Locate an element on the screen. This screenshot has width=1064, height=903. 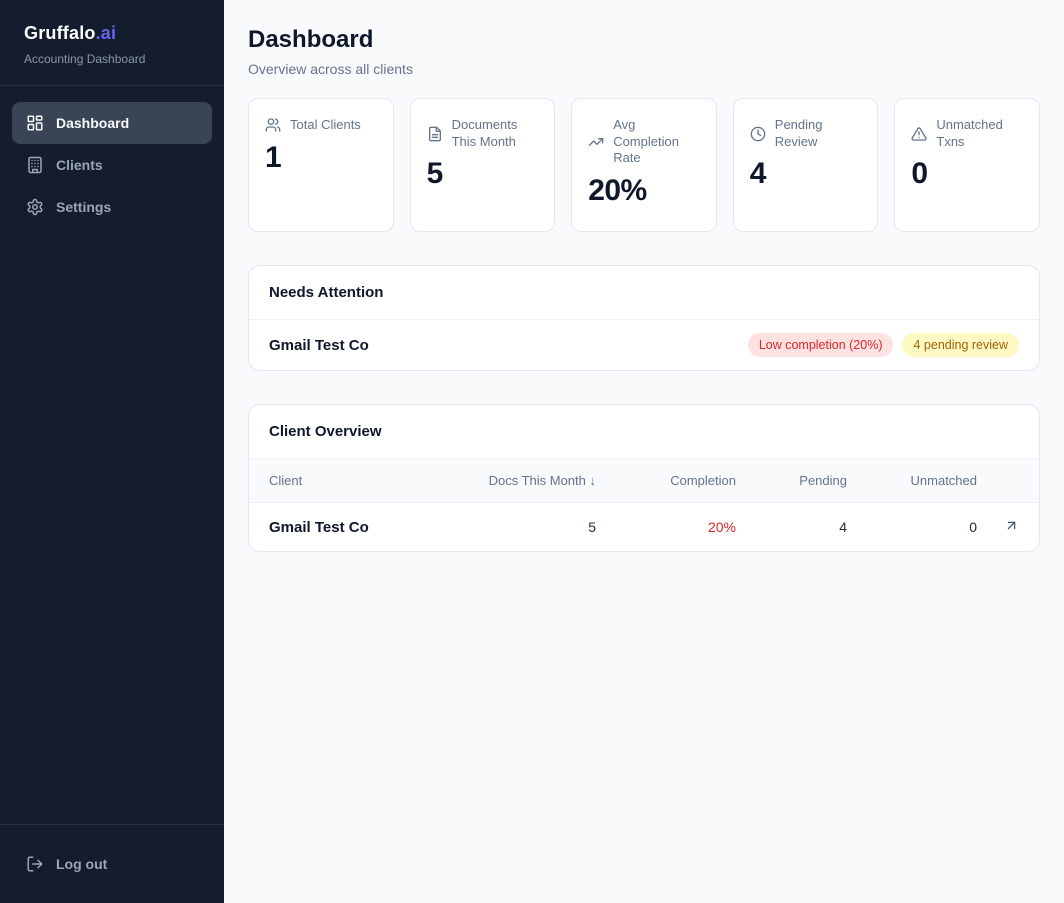
column-header-client: Client is located at coordinates (337, 480).